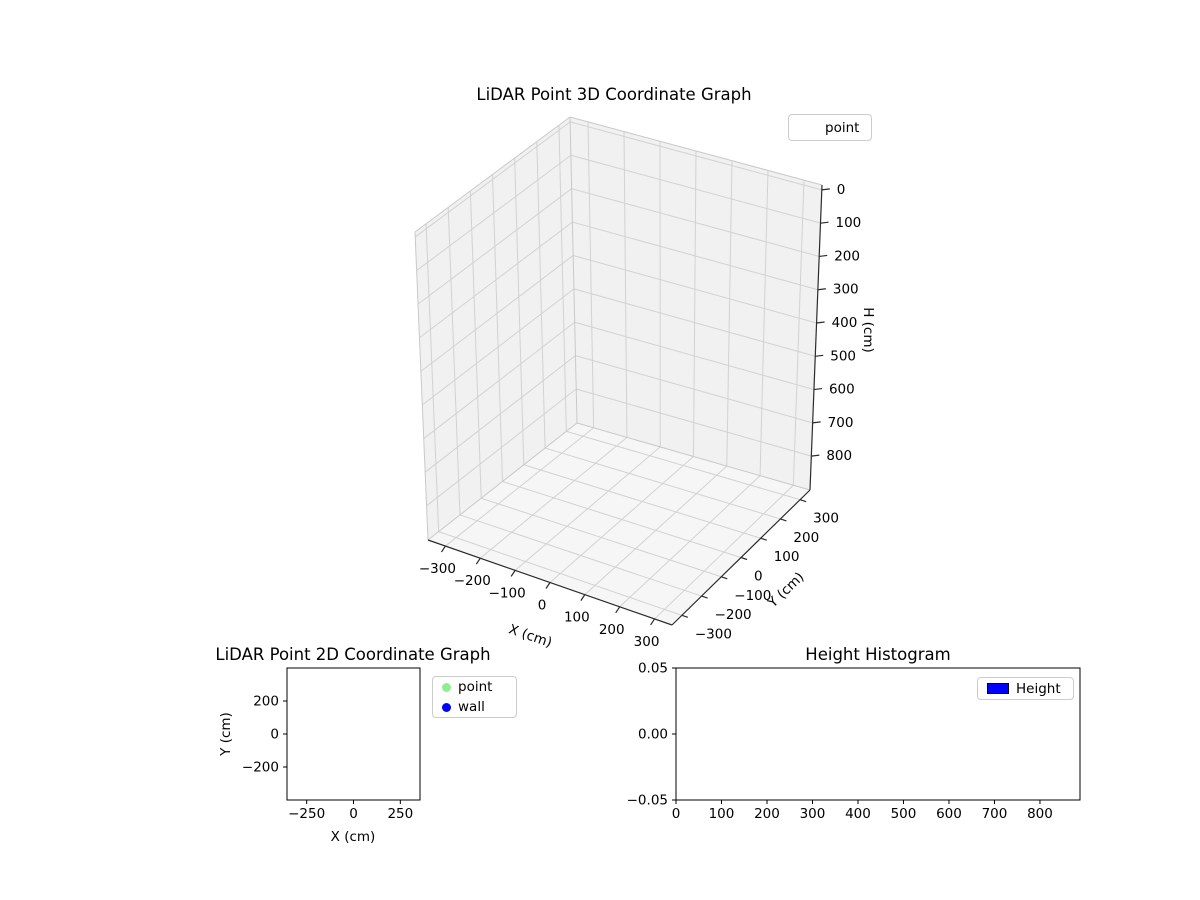 The width and height of the screenshot is (1200, 900). What do you see at coordinates (841, 190) in the screenshot?
I see `z-tick-label: 0` at bounding box center [841, 190].